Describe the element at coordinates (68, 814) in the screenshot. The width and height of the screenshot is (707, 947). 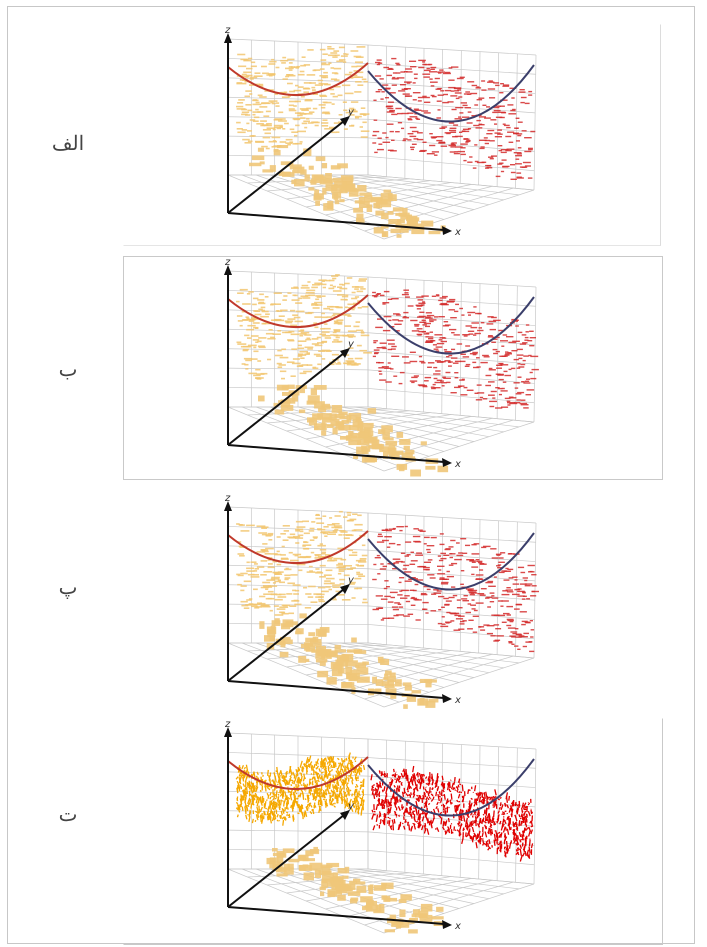
I see `panel-label-4: ت` at that location.